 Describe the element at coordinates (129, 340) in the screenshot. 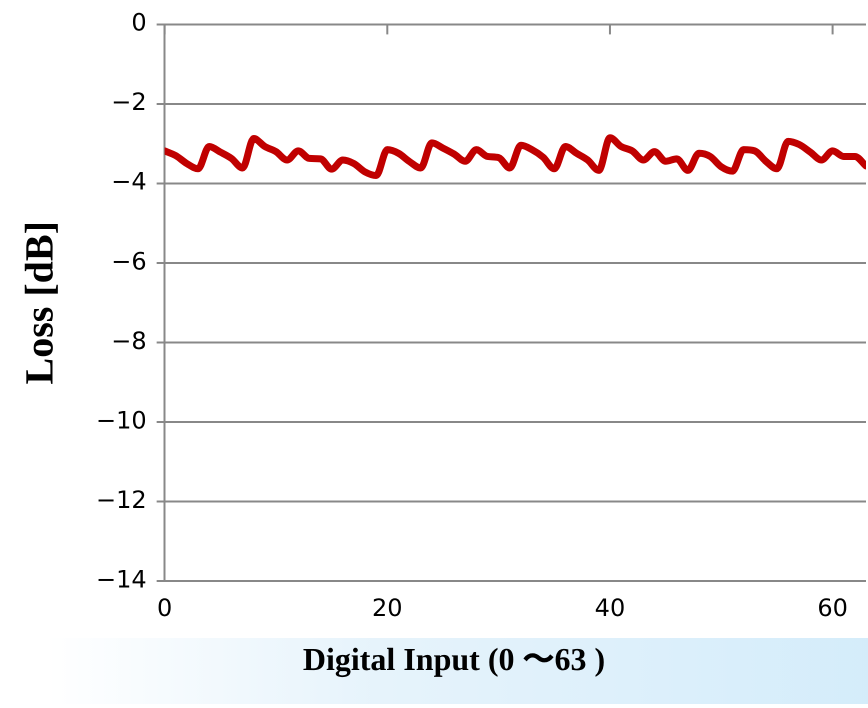

I see `y-tick-label: −8` at that location.